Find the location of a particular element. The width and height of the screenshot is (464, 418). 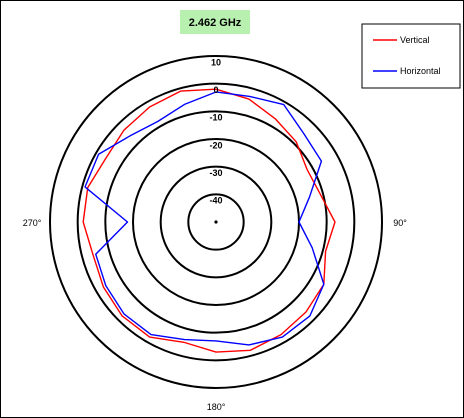

radial-tick-label: 0 is located at coordinates (215, 90).